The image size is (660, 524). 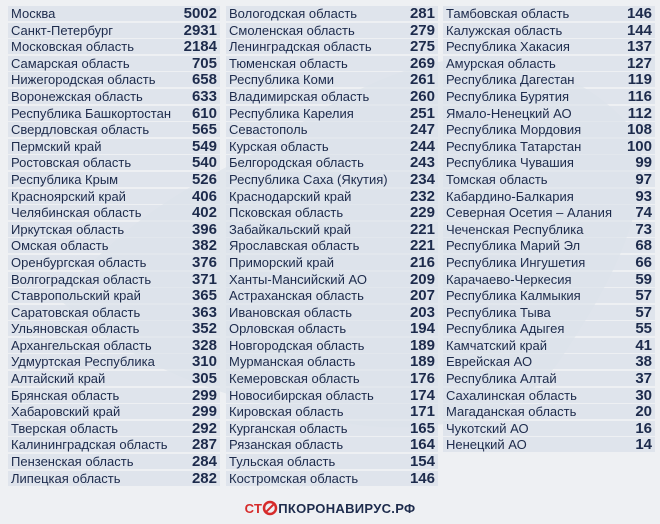 I want to click on region-name: Псковская область, so click(x=286, y=213).